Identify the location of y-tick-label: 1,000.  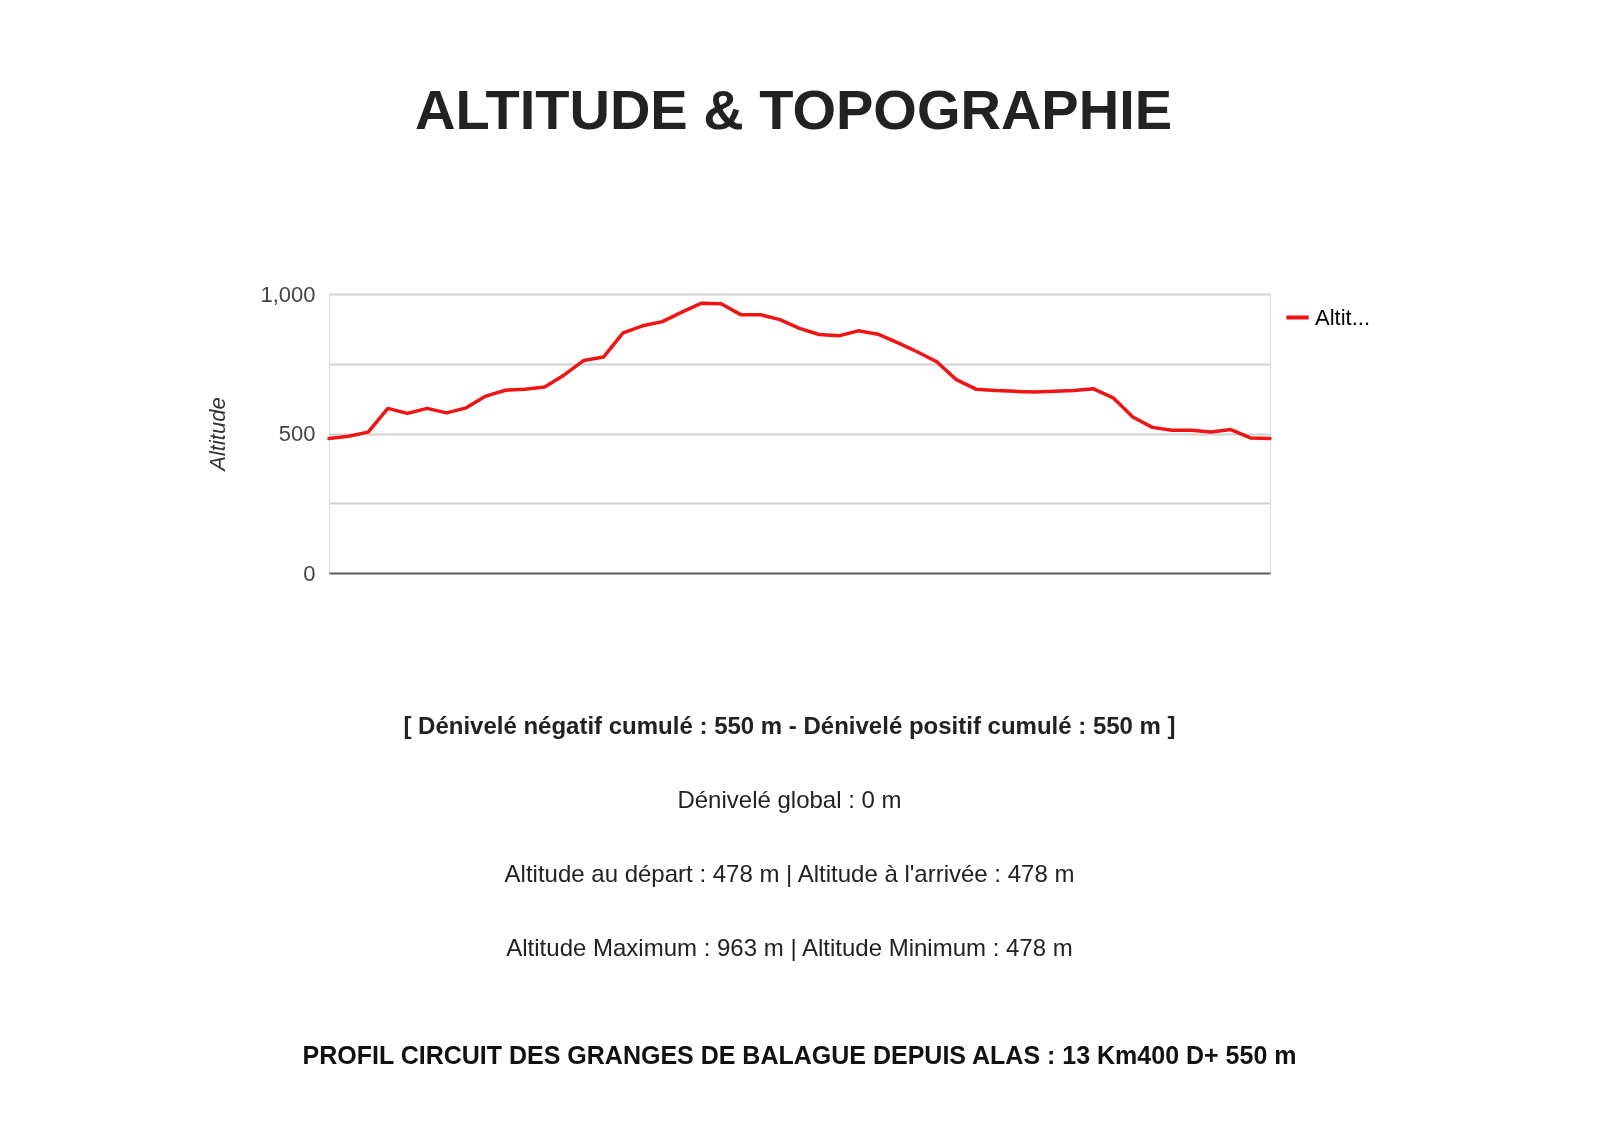
(288, 294).